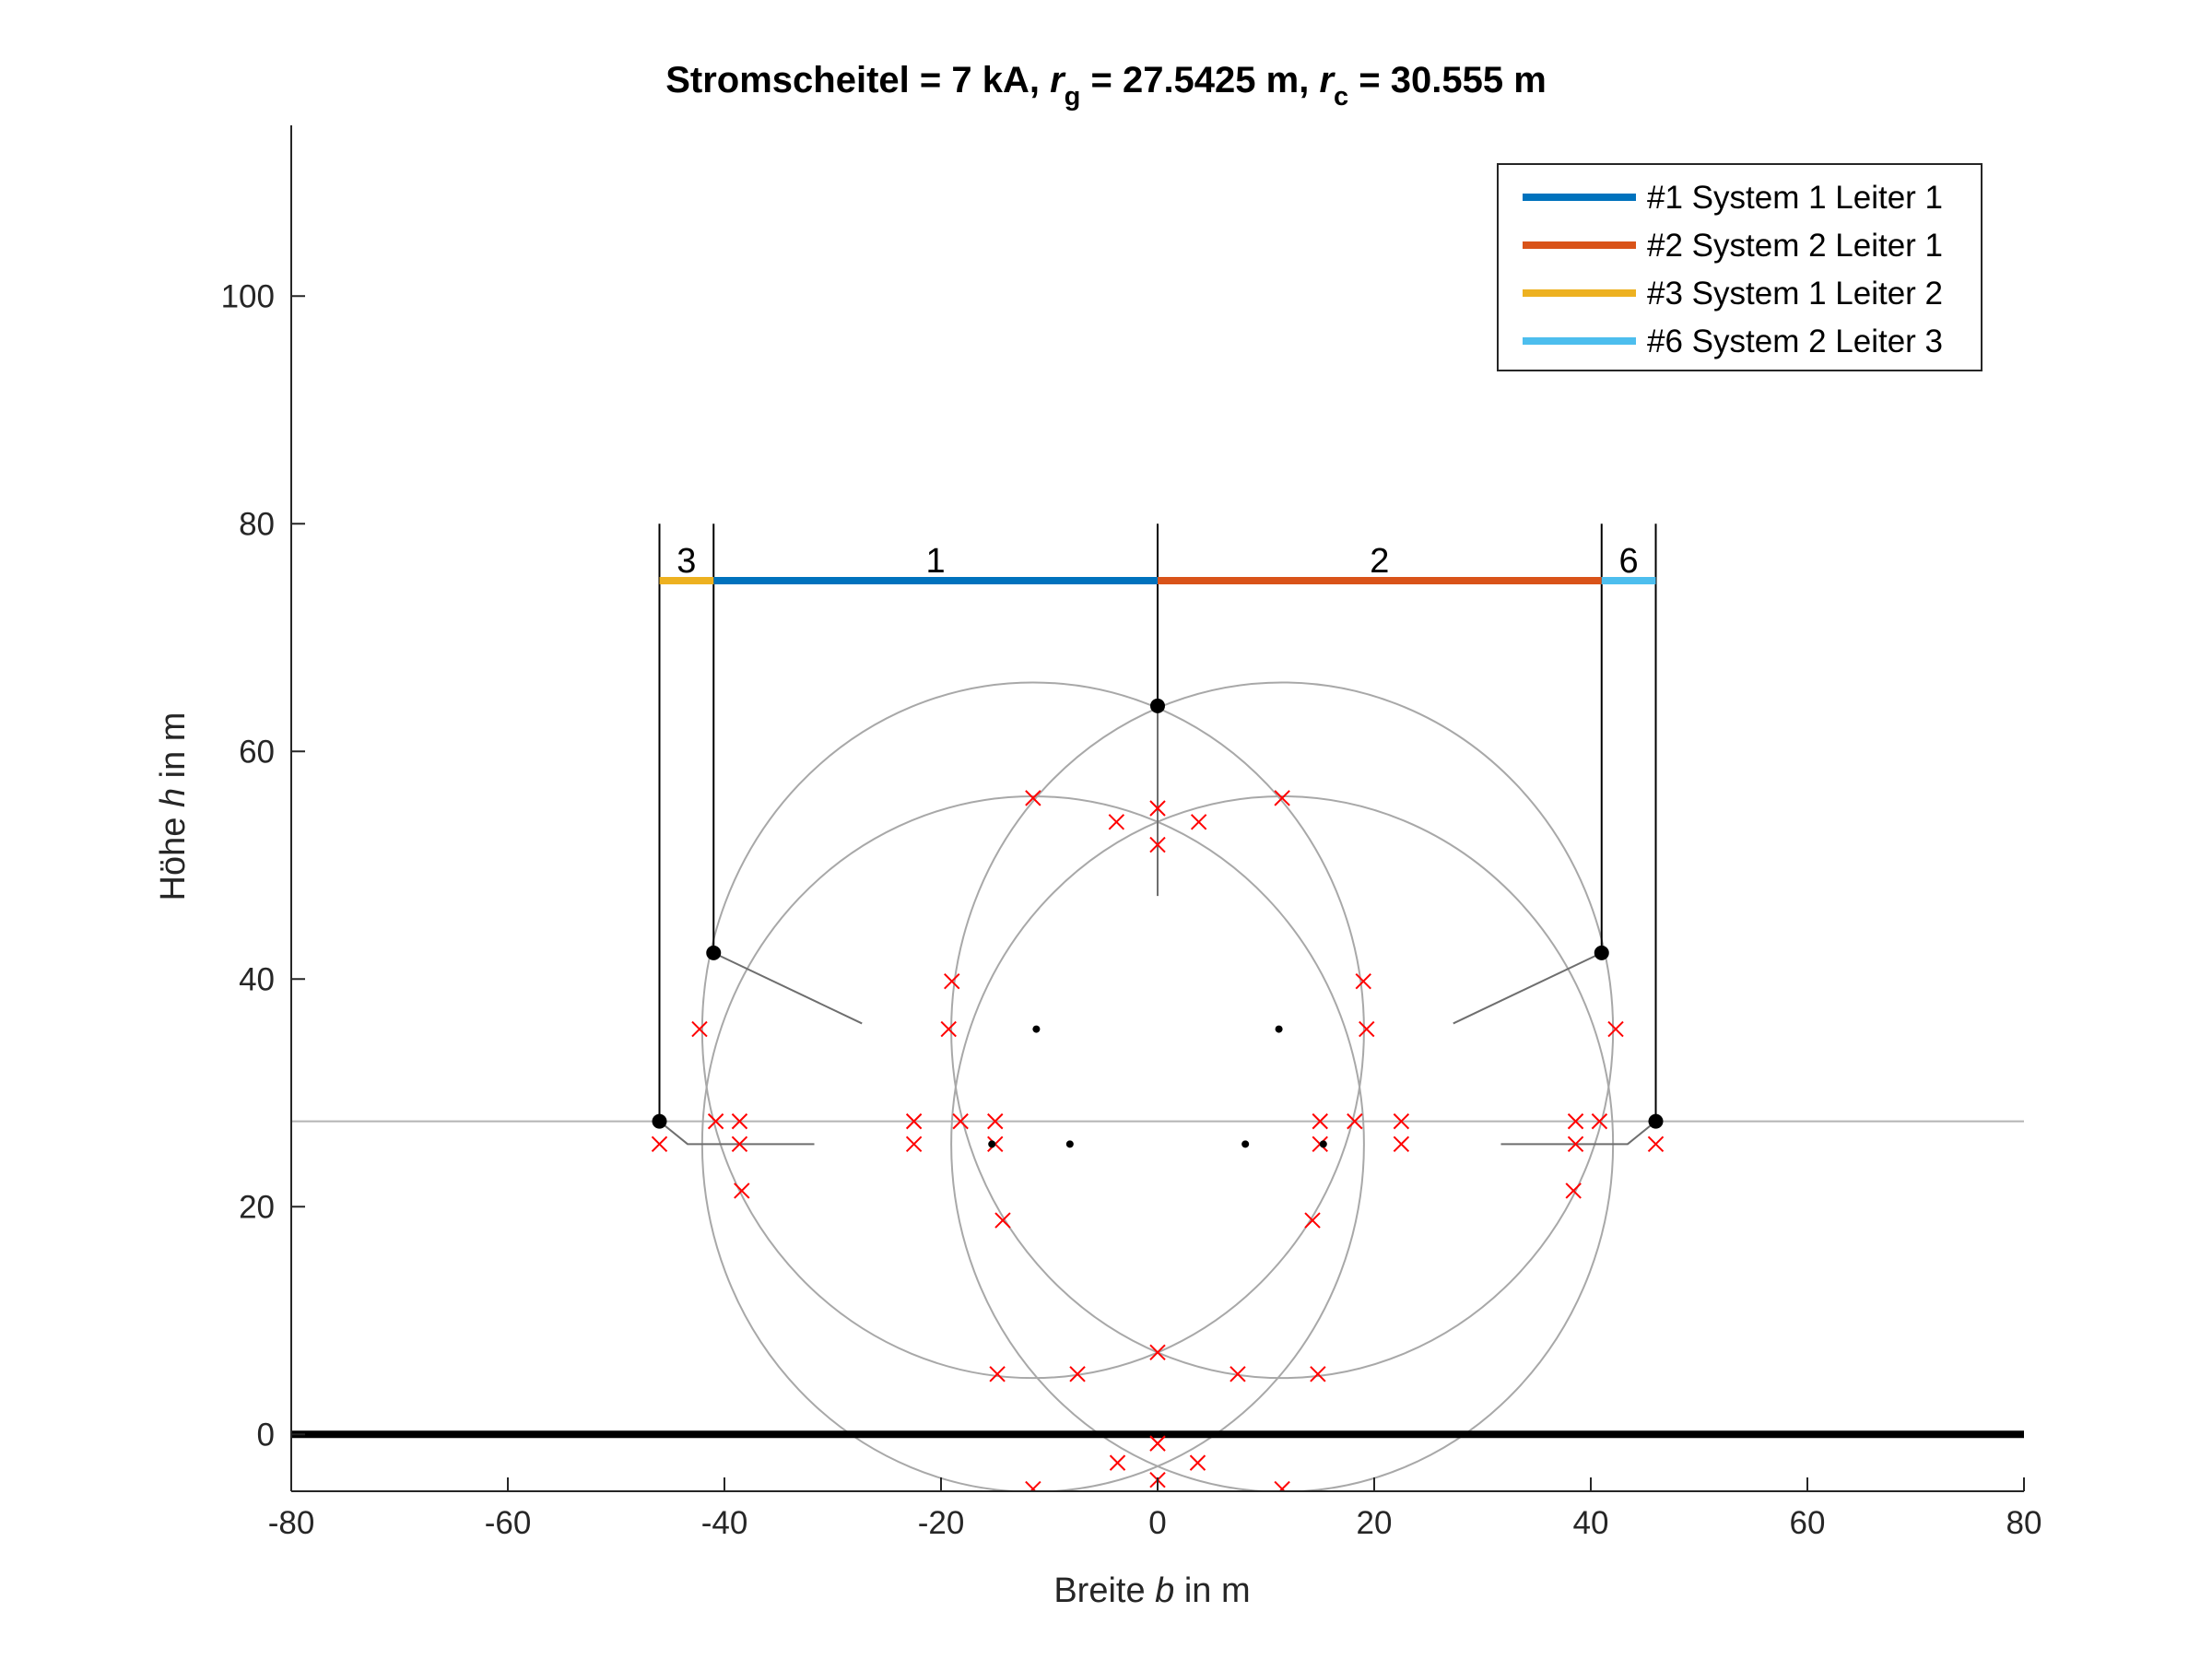 The height and width of the screenshot is (1659, 2212). What do you see at coordinates (1158, 923) in the screenshot?
I see `conductor-nodes` at bounding box center [1158, 923].